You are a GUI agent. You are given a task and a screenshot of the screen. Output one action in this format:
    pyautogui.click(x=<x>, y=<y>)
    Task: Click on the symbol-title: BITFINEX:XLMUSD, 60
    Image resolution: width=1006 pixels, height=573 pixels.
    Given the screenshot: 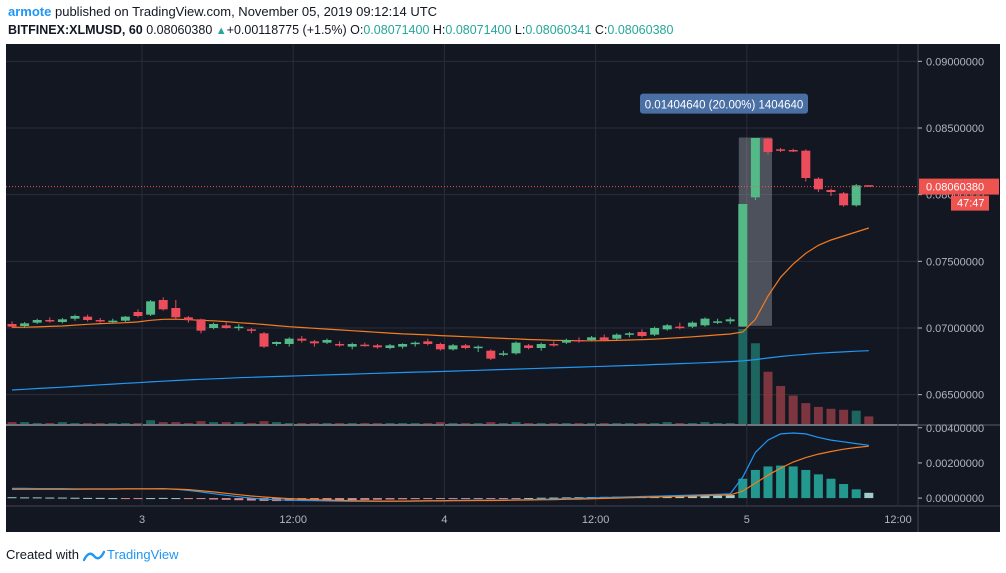 What is the action you would take?
    pyautogui.click(x=75, y=30)
    